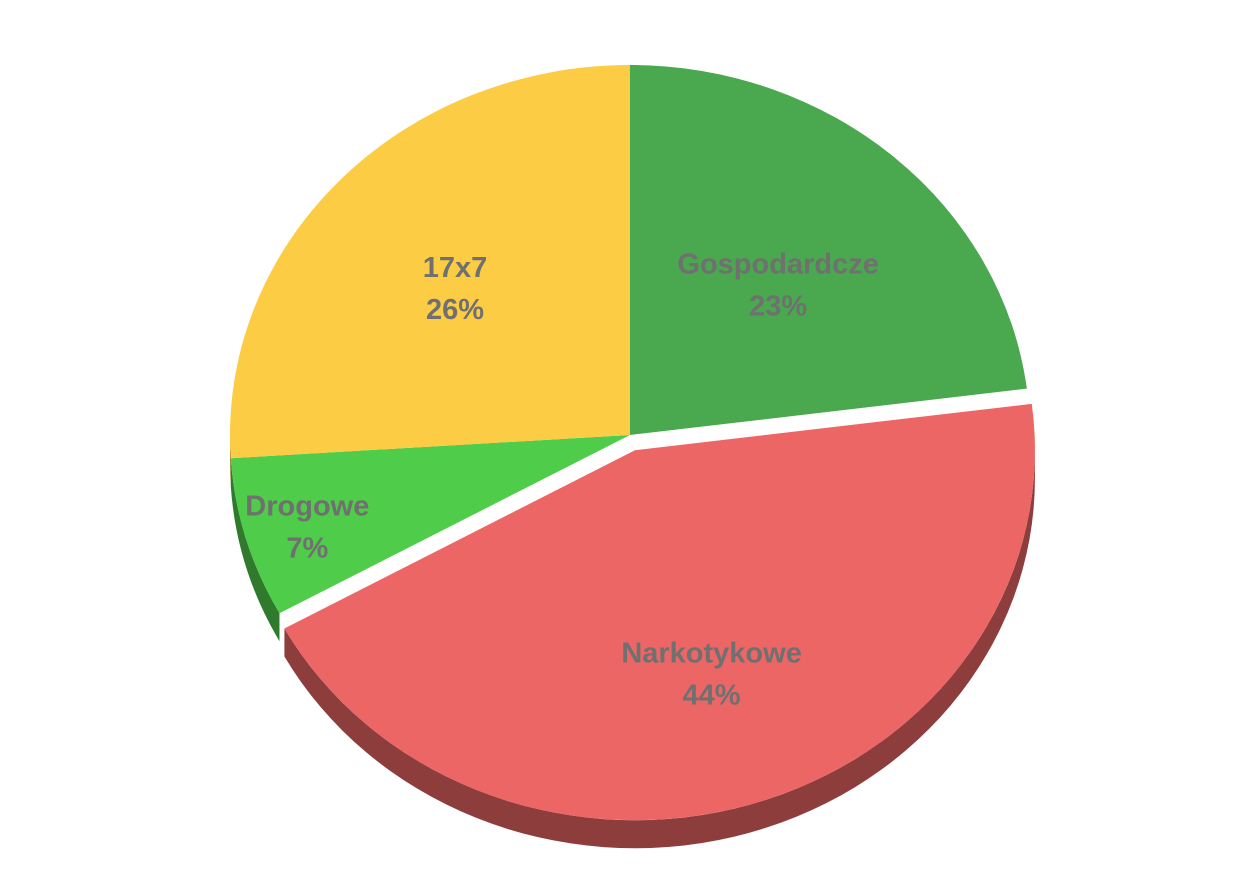  What do you see at coordinates (455, 310) in the screenshot?
I see `slice-label-percent: 26%` at bounding box center [455, 310].